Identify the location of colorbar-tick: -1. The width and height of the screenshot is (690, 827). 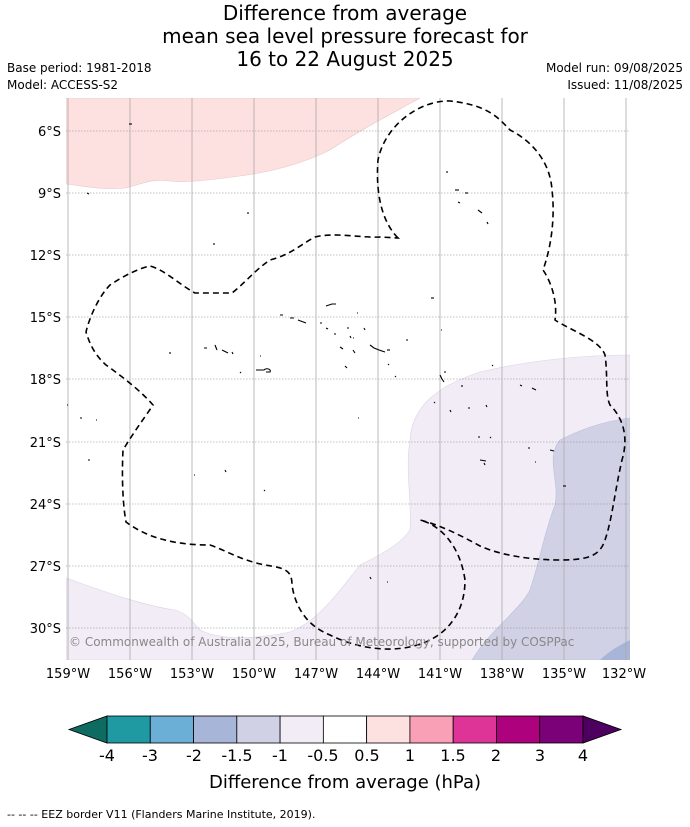
(280, 755).